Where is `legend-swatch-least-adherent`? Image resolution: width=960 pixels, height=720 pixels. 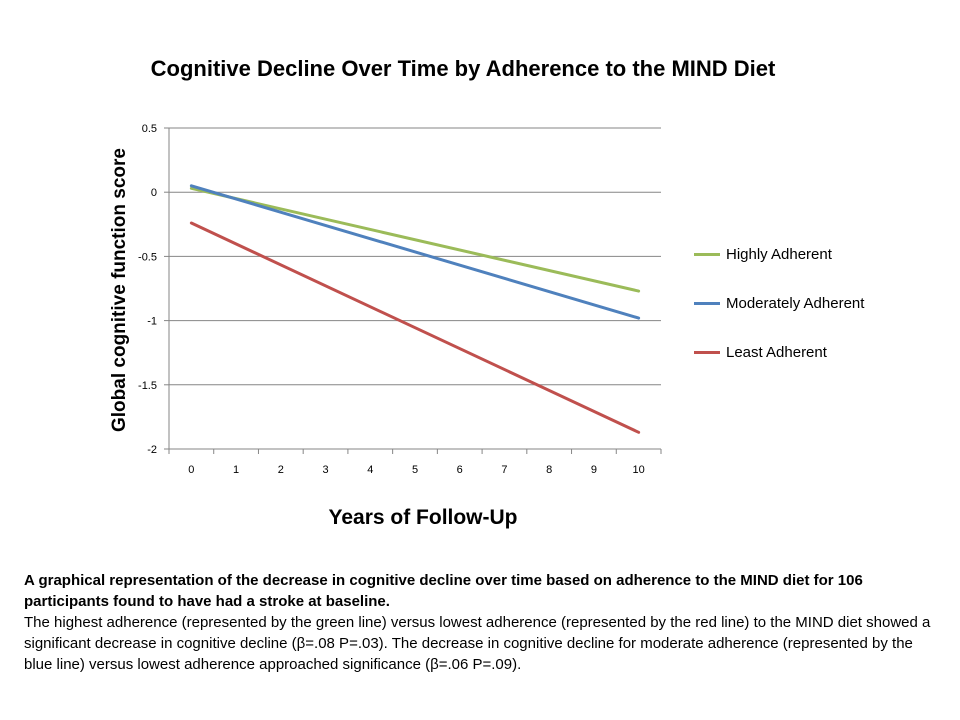
legend-swatch-least-adherent is located at coordinates (707, 352).